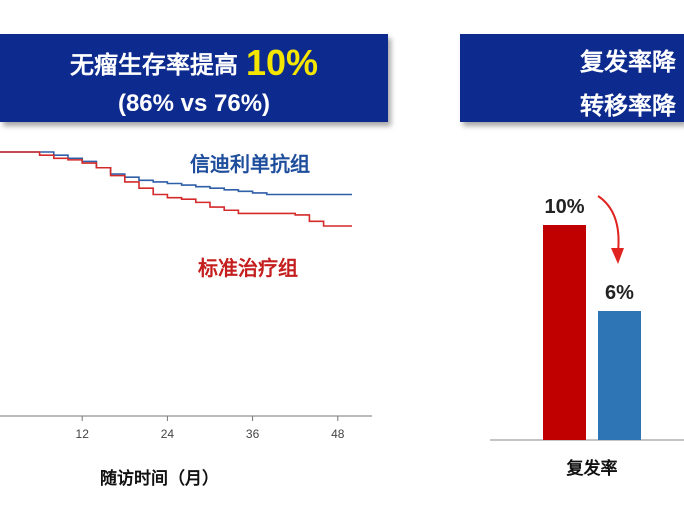  What do you see at coordinates (338, 434) in the screenshot?
I see `x-tick-label: 48` at bounding box center [338, 434].